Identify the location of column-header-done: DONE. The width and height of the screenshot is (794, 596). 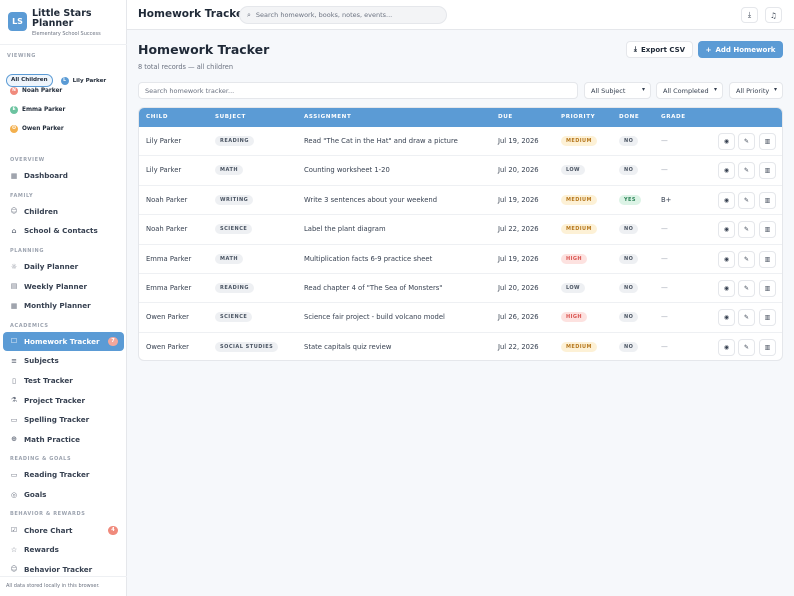
(629, 117).